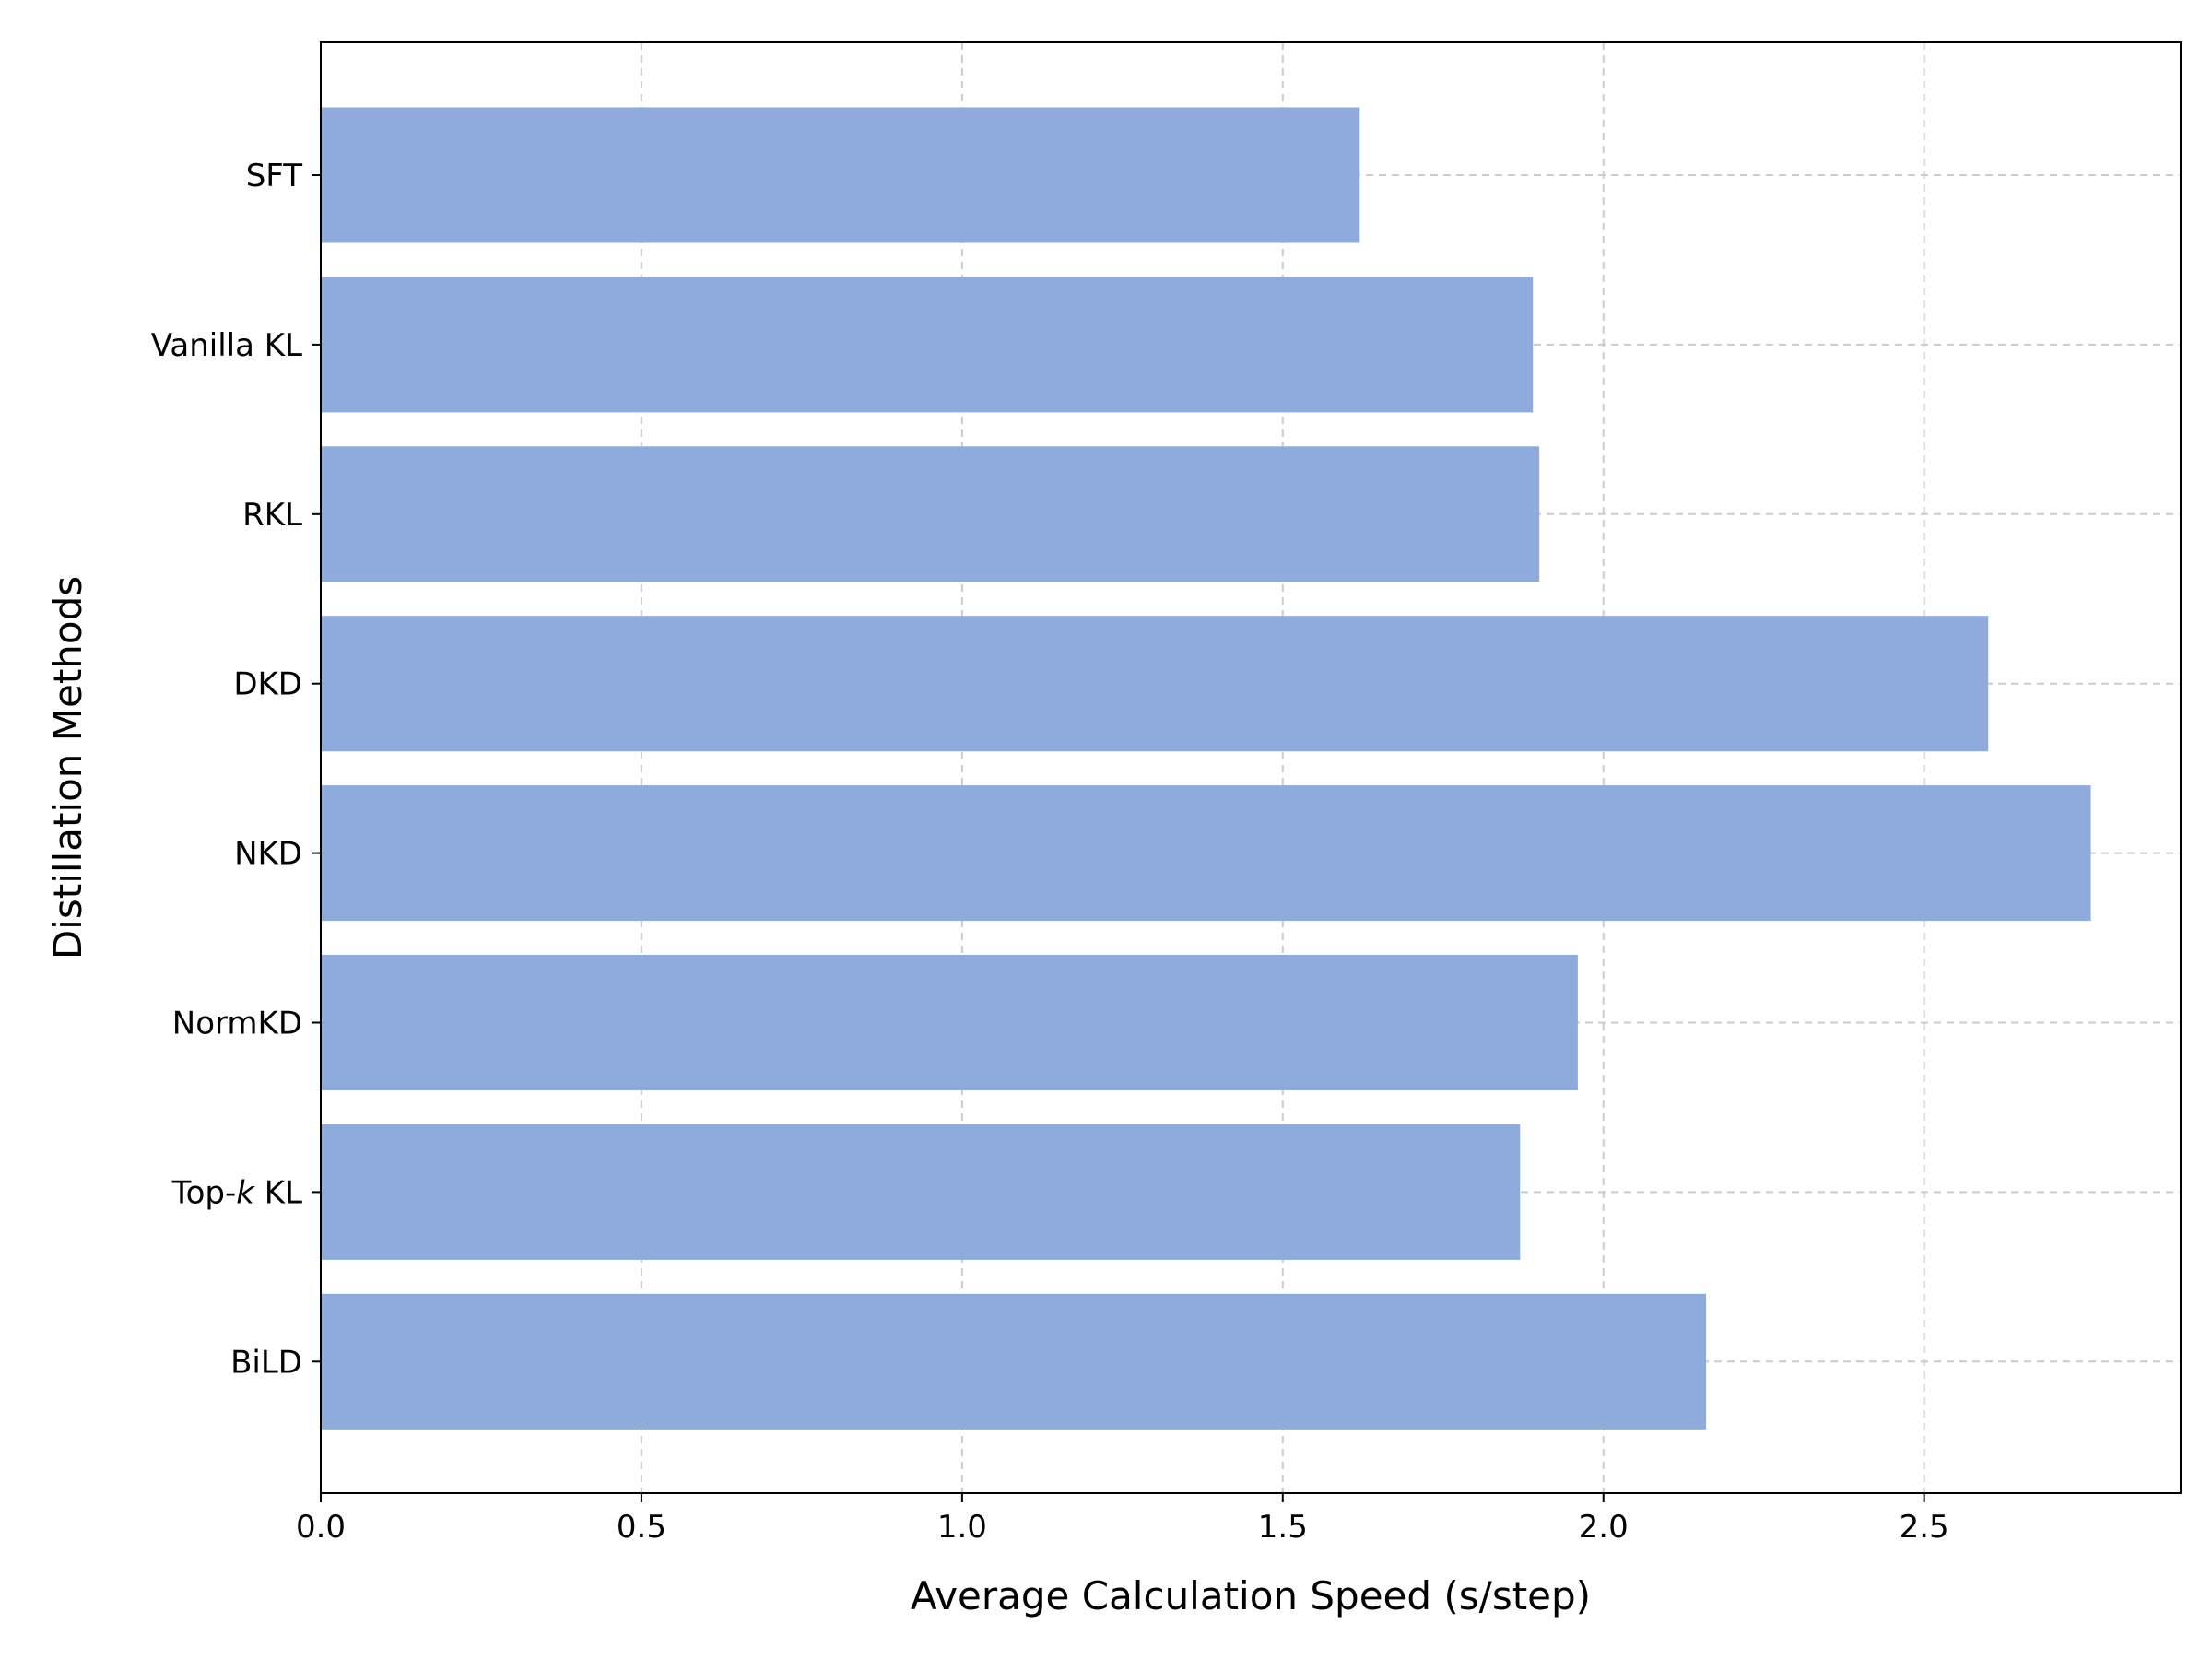  What do you see at coordinates (840, 175) in the screenshot?
I see `bar-sft` at bounding box center [840, 175].